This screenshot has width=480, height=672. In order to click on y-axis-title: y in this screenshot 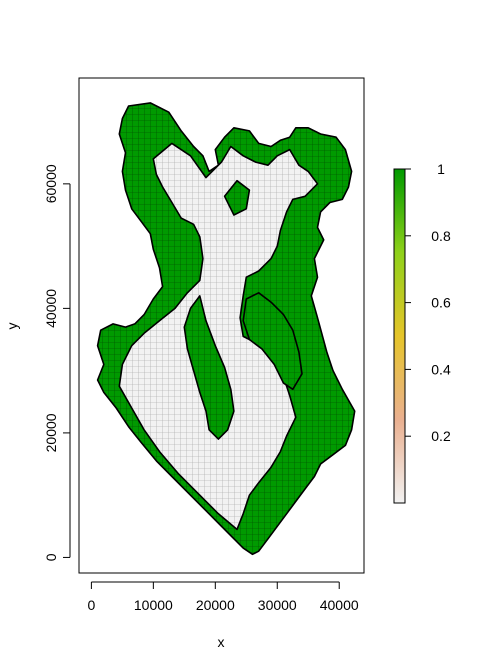, I will do `click(12, 326)`.